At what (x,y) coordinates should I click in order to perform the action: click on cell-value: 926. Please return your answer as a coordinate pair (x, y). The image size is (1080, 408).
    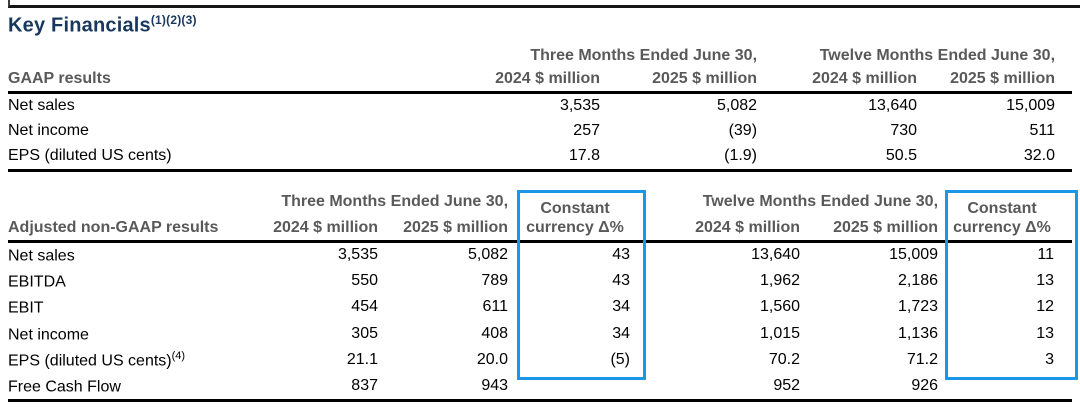
    Looking at the image, I should click on (925, 385).